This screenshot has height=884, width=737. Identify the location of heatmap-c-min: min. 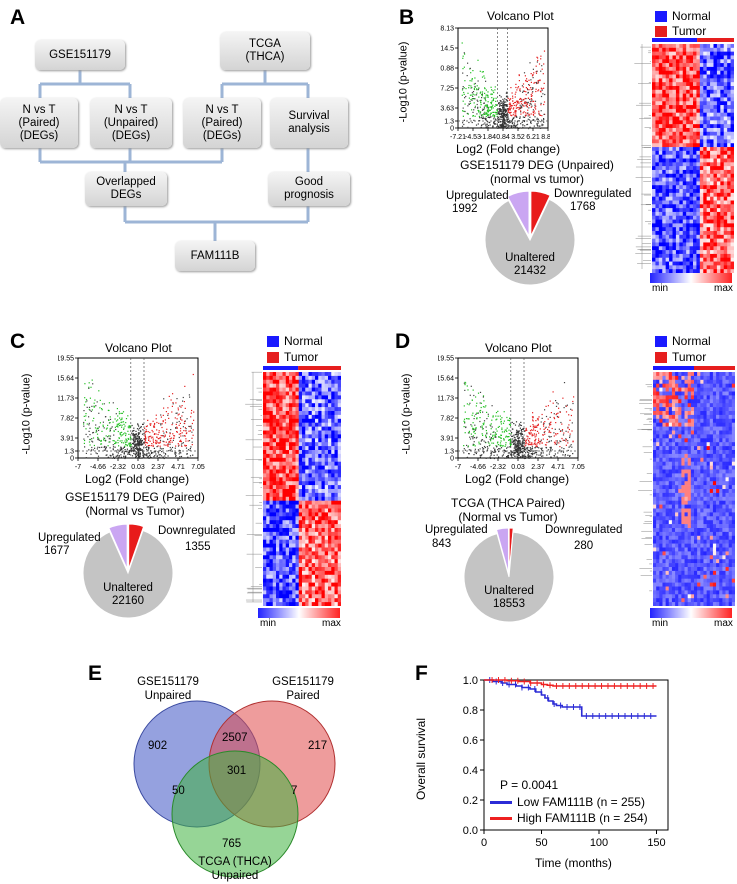
(268, 623).